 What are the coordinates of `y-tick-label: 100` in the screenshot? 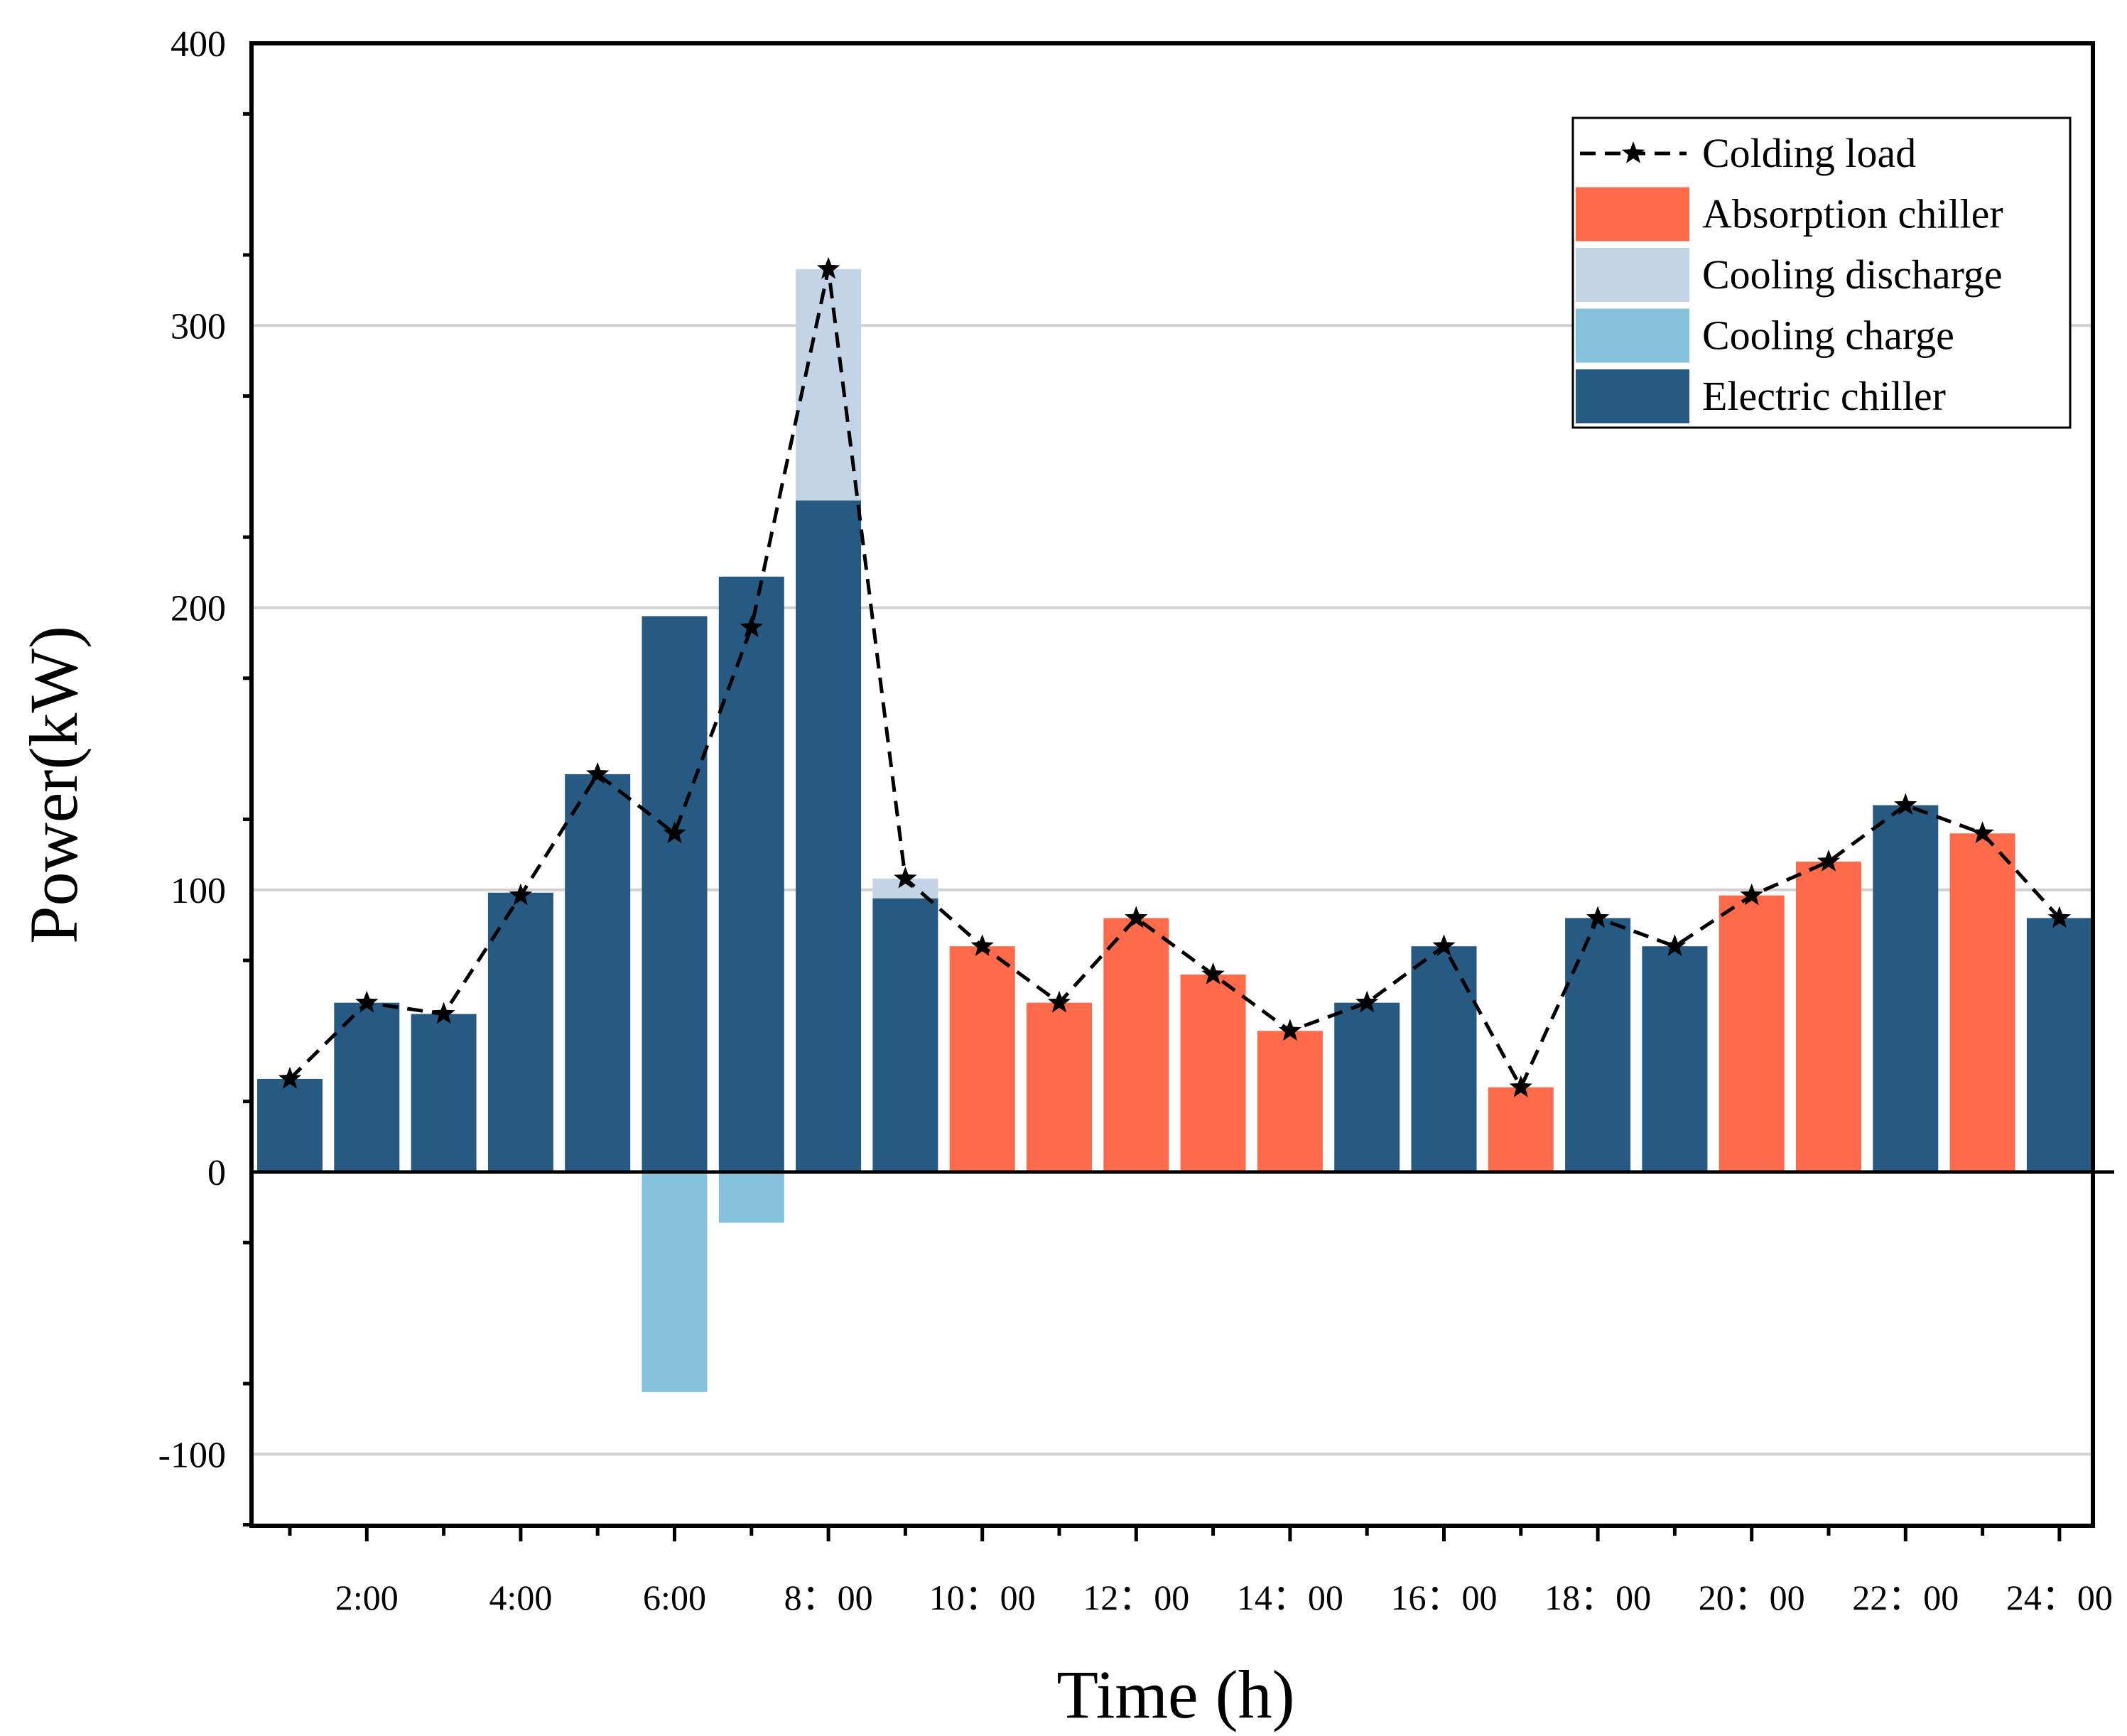 It's located at (198, 891).